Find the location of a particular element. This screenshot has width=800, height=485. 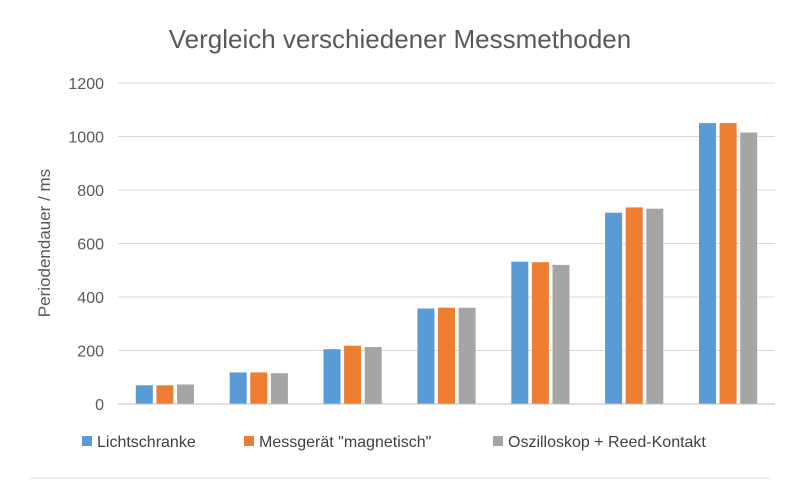

y-tick-label: 600 is located at coordinates (90, 245).